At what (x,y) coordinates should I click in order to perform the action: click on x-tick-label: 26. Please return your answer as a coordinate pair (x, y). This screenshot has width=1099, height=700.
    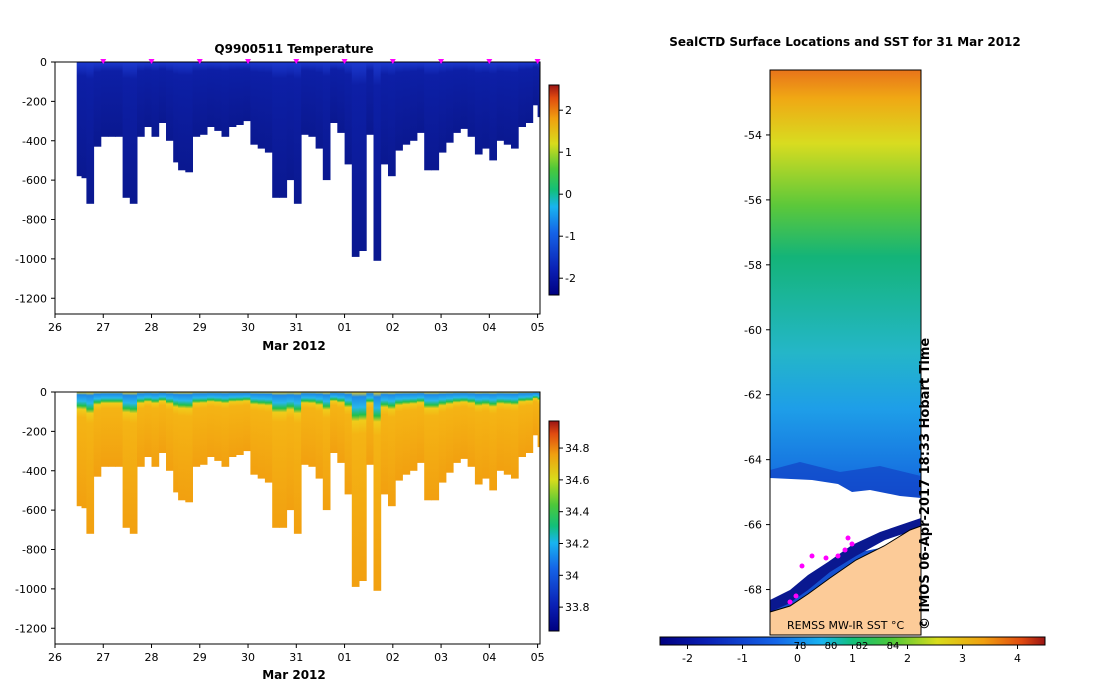
    Looking at the image, I should click on (55, 327).